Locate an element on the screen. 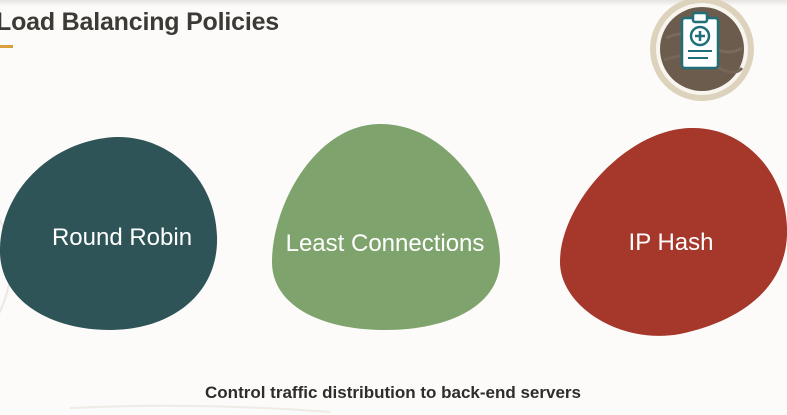  least-connections-blob is located at coordinates (386, 226).